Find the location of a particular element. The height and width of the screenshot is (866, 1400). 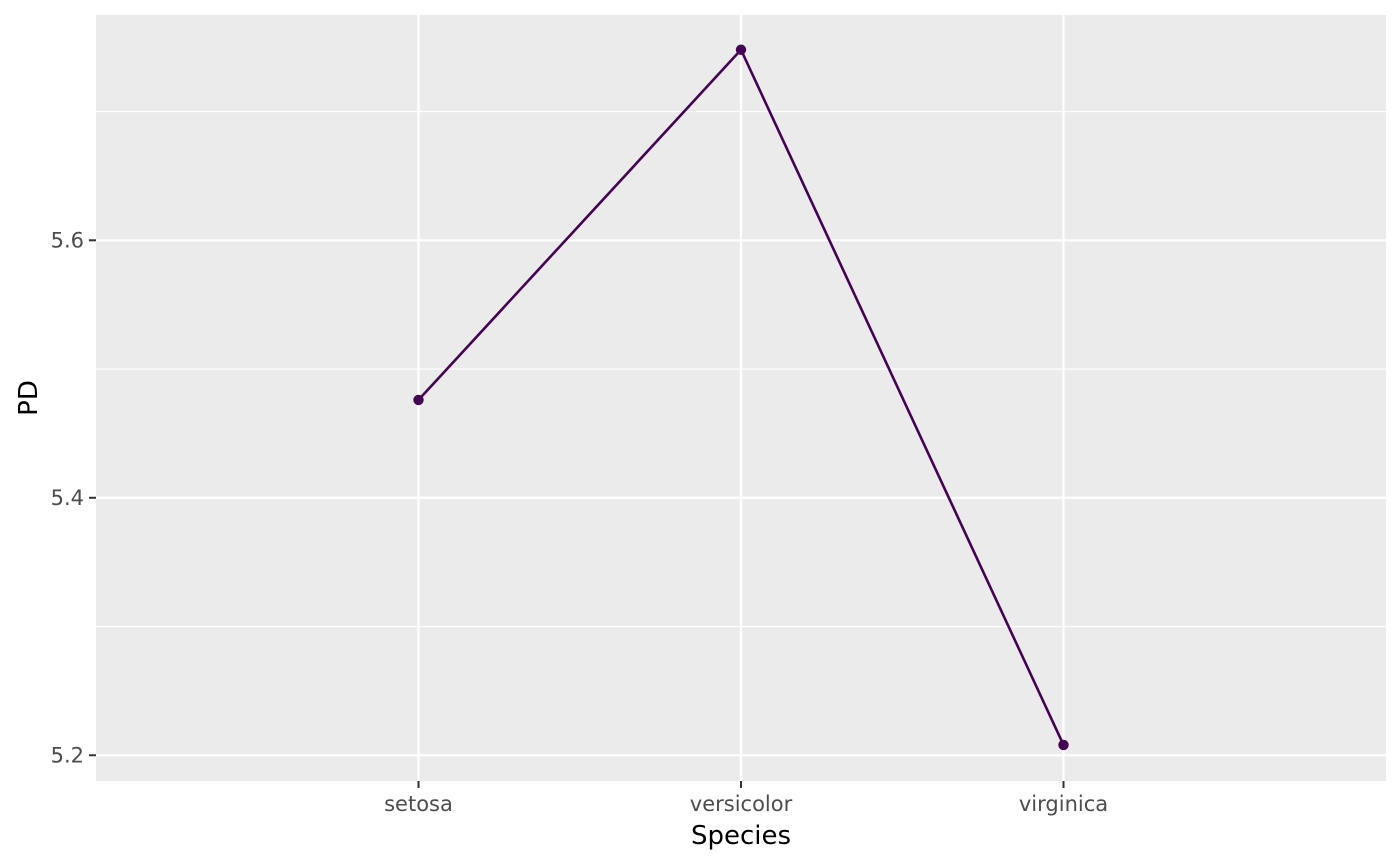

data-point-setosa is located at coordinates (418, 400).